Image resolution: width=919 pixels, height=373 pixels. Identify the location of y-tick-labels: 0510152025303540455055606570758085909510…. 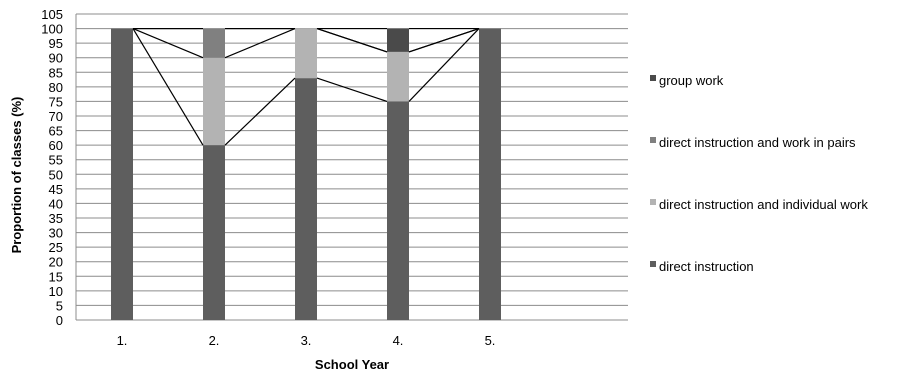
(52, 167).